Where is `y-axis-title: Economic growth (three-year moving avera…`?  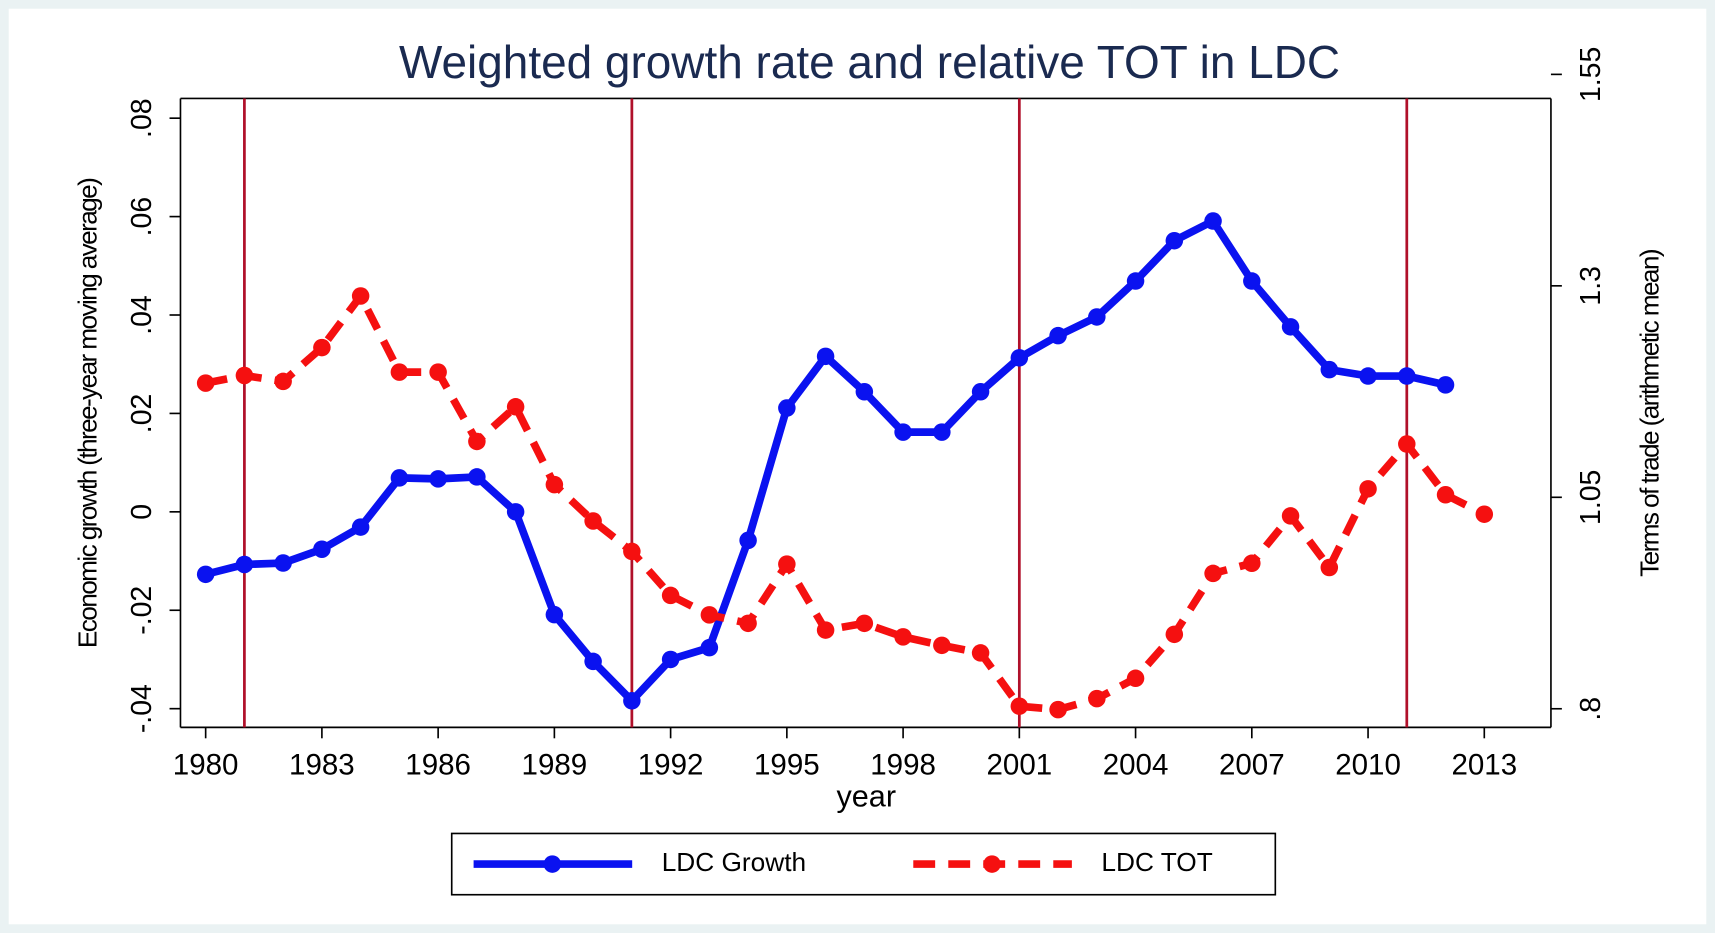 y-axis-title: Economic growth (three-year moving avera… is located at coordinates (88, 413).